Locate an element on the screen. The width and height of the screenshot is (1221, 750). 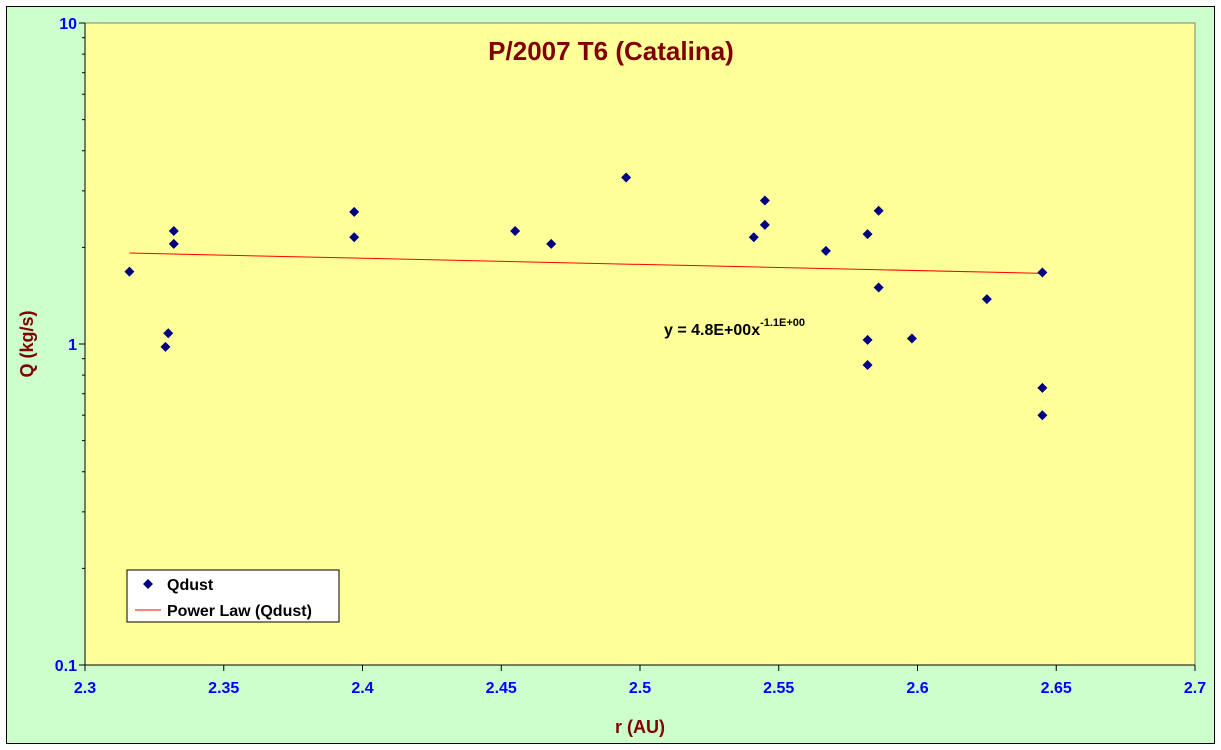
legend-label-powerlaw: Power Law (Qdust) is located at coordinates (239, 611).